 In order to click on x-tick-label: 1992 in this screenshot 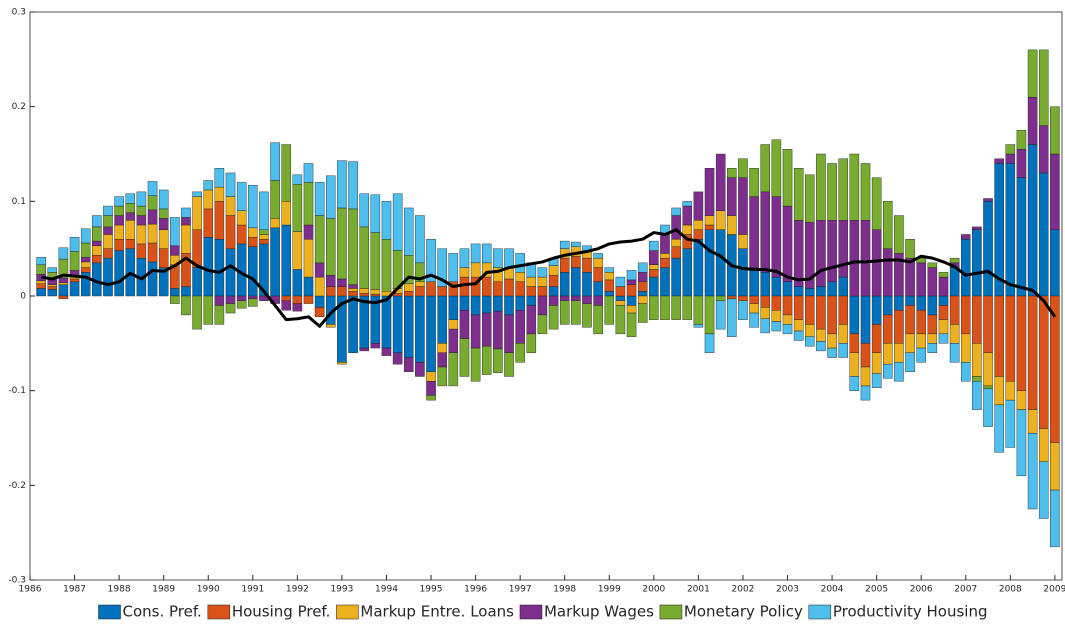, I will do `click(297, 590)`.